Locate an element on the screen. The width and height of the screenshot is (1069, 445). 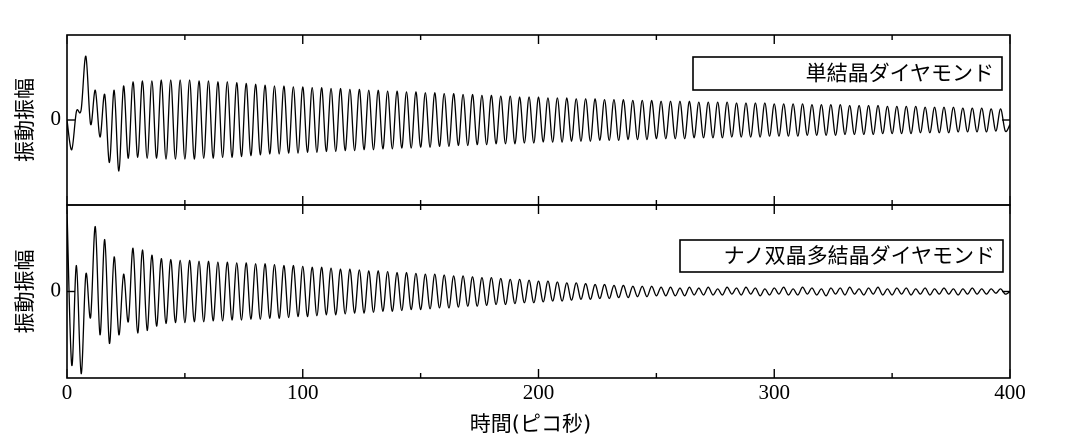
x-tick-label: 200 is located at coordinates (539, 392).